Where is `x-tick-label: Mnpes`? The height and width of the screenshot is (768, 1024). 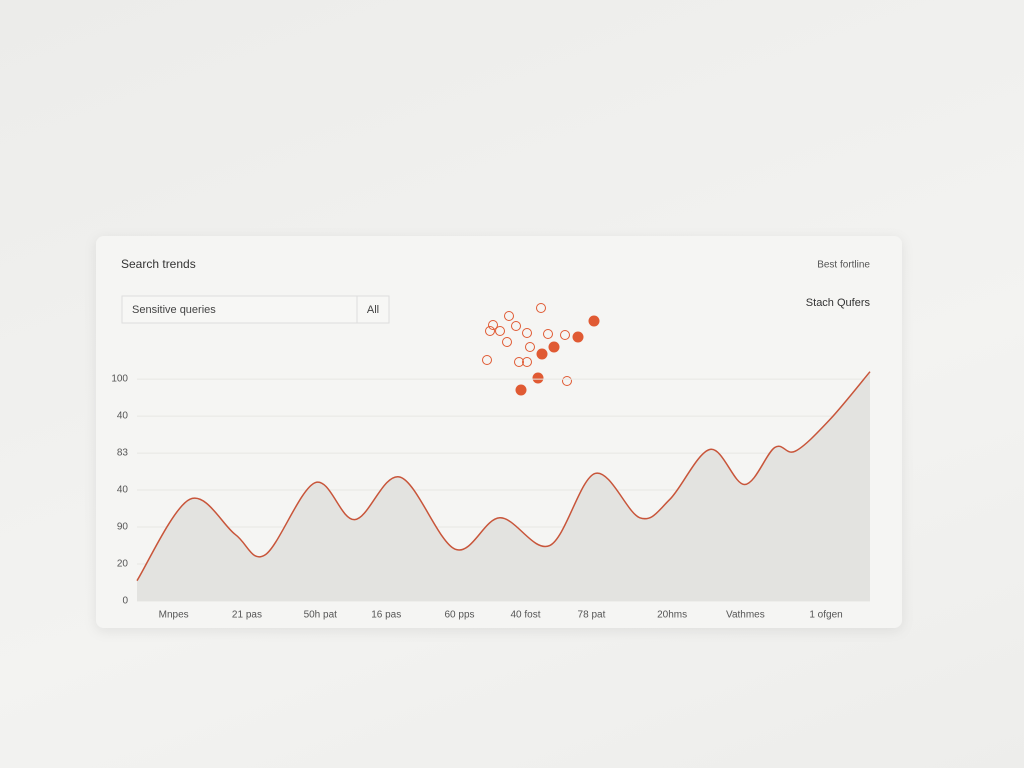 x-tick-label: Mnpes is located at coordinates (174, 615).